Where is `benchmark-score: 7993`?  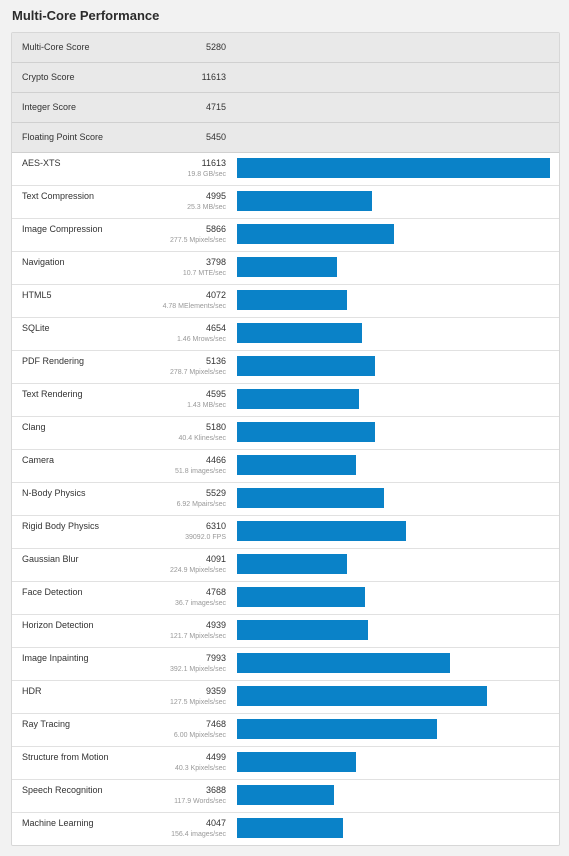
benchmark-score: 7993 is located at coordinates (215, 658).